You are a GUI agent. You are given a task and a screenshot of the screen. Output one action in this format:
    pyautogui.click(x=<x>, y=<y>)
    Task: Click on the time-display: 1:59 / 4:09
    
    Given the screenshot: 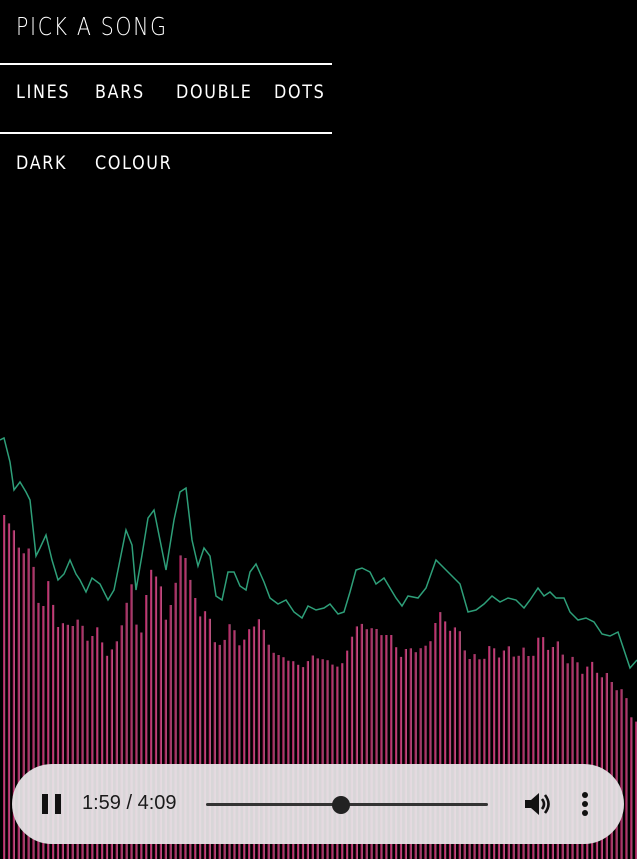 What is the action you would take?
    pyautogui.click(x=129, y=803)
    